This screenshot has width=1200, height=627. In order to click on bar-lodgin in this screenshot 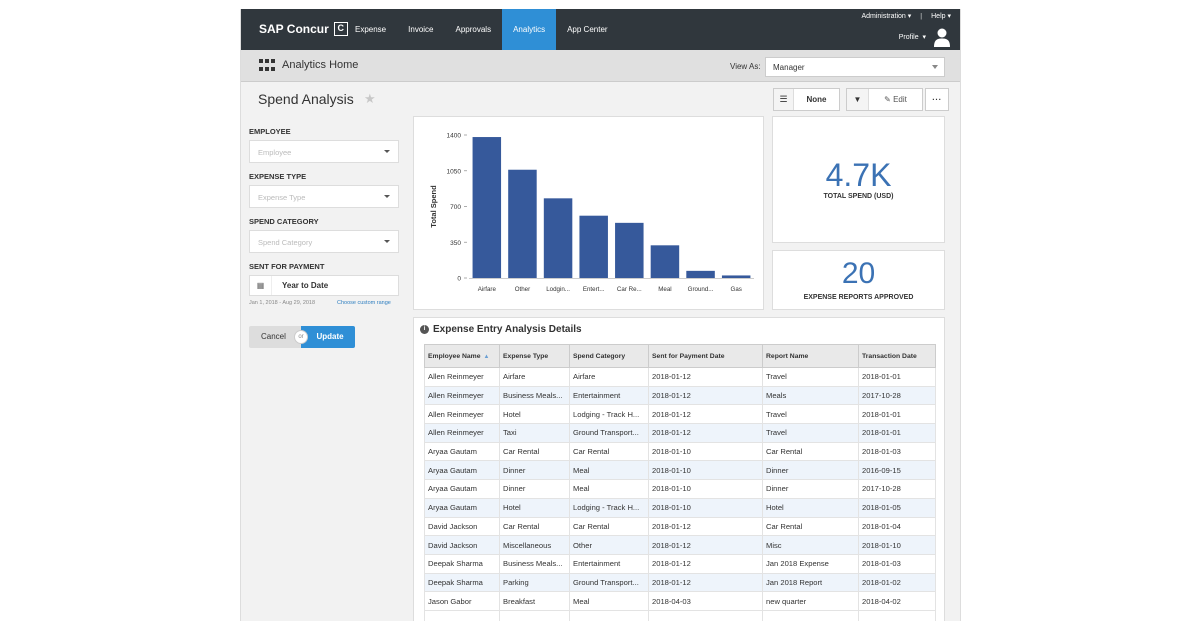, I will do `click(558, 238)`.